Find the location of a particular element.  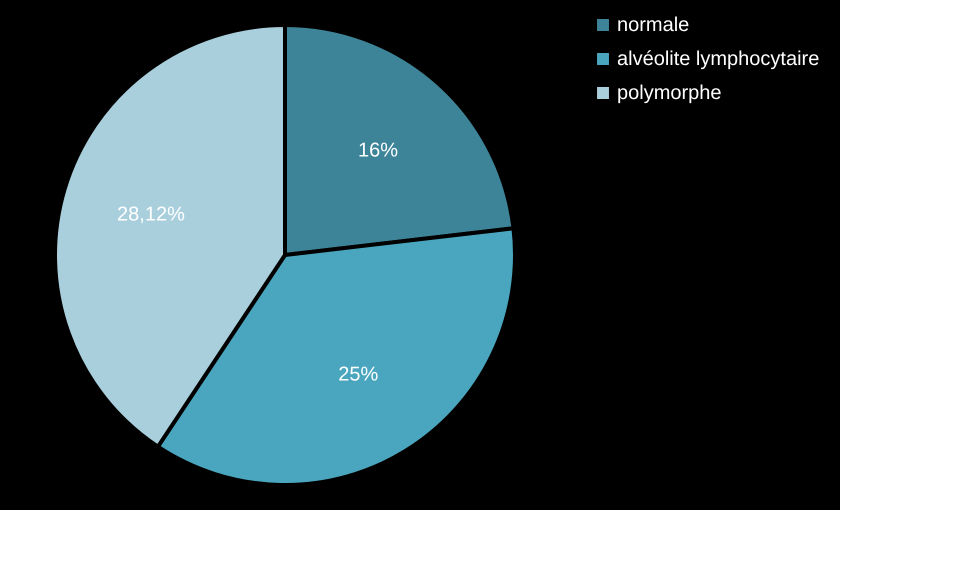

data-label: 28,12% is located at coordinates (151, 215).